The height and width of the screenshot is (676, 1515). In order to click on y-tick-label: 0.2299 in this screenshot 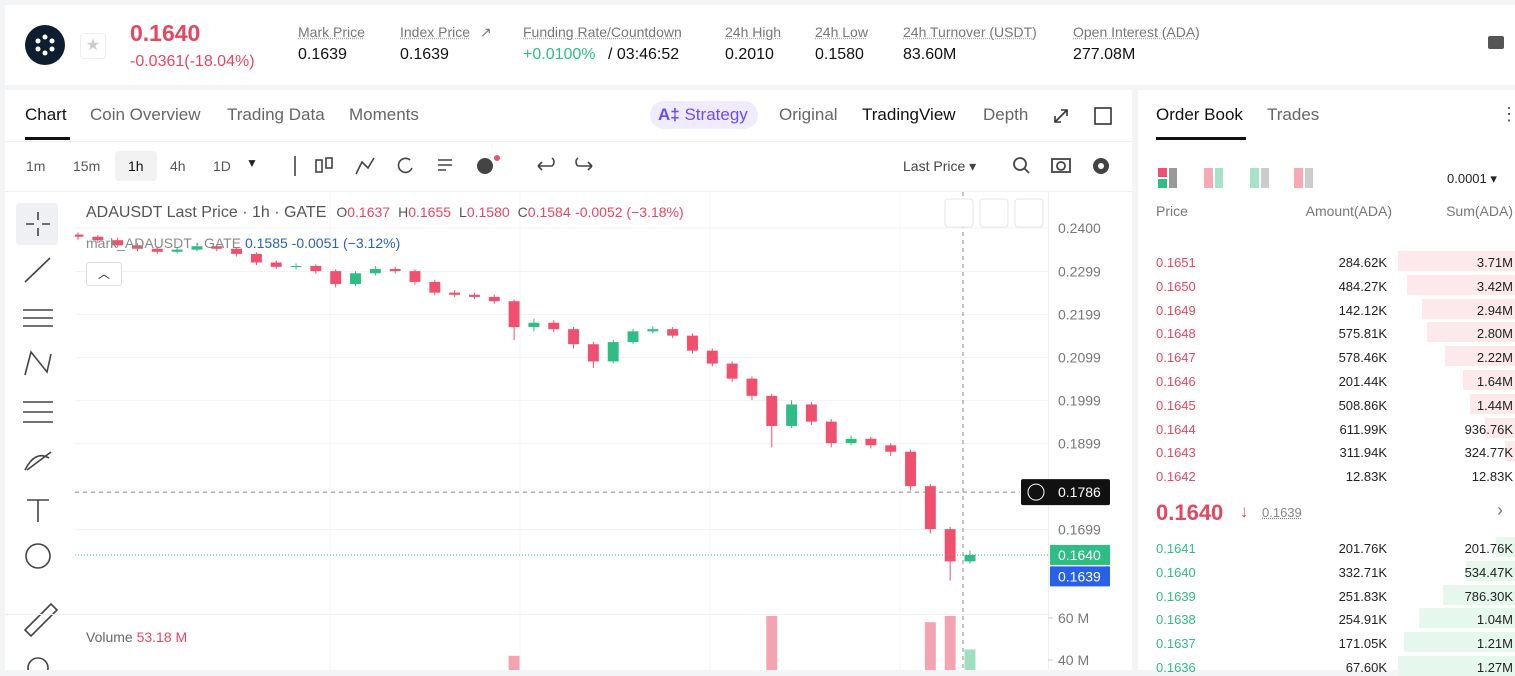, I will do `click(1079, 272)`.